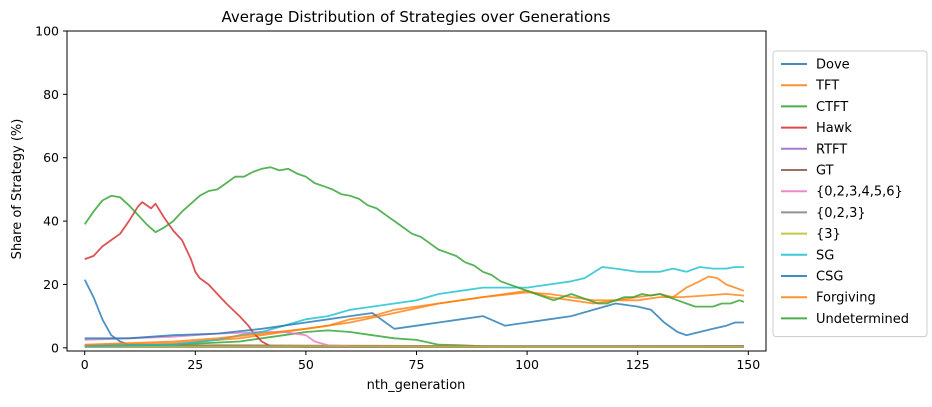 The height and width of the screenshot is (407, 932). Describe the element at coordinates (833, 65) in the screenshot. I see `legend-label: Dove` at that location.